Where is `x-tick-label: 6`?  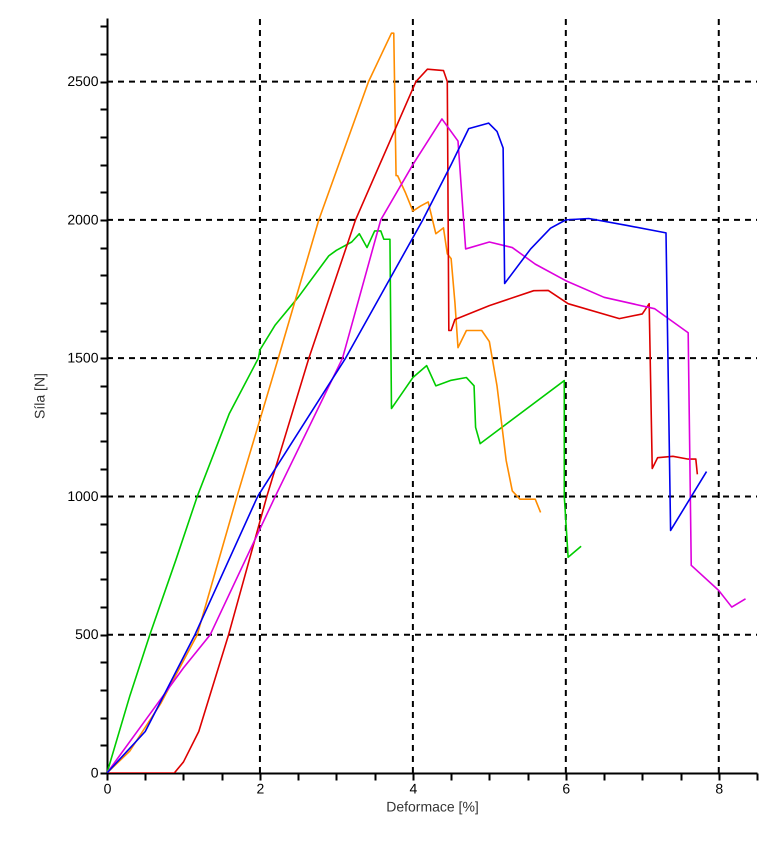 x-tick-label: 6 is located at coordinates (566, 788).